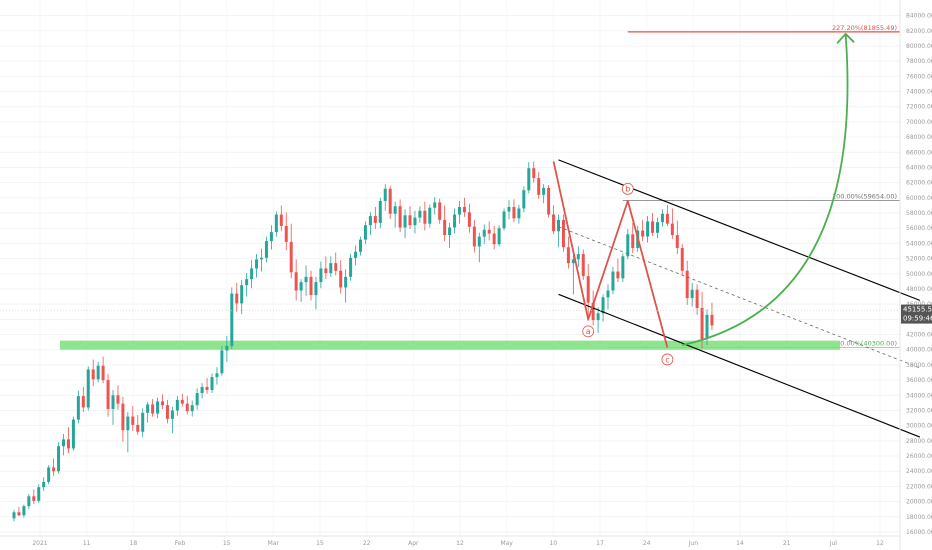 The width and height of the screenshot is (932, 550). Describe the element at coordinates (768, 189) in the screenshot. I see `projection-arrow-layer` at that location.